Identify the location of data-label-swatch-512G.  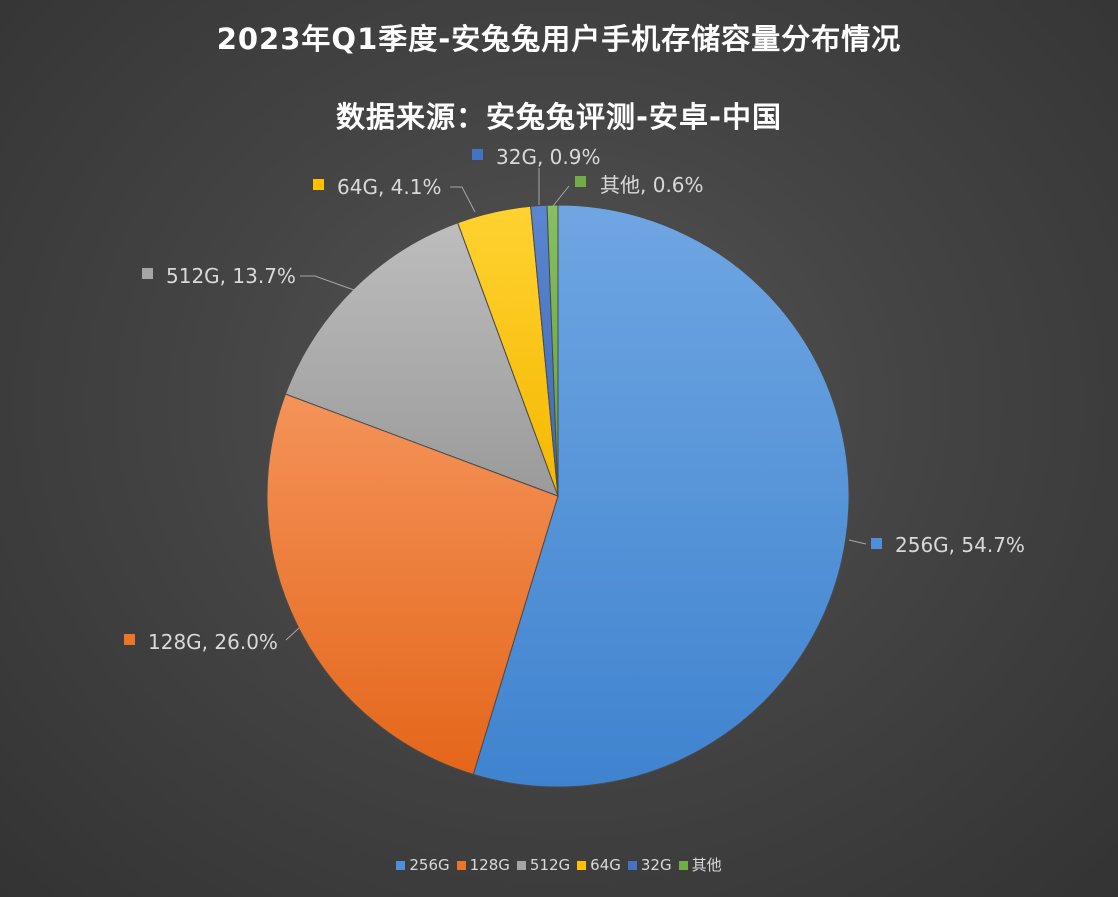
(147, 273).